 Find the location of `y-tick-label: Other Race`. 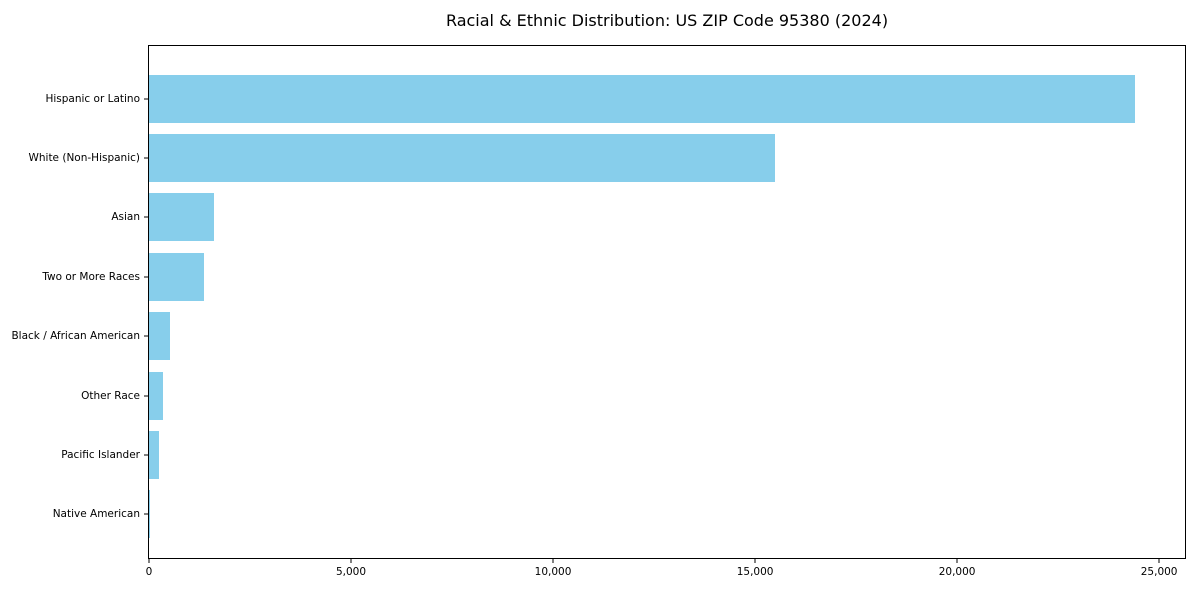

y-tick-label: Other Race is located at coordinates (110, 395).